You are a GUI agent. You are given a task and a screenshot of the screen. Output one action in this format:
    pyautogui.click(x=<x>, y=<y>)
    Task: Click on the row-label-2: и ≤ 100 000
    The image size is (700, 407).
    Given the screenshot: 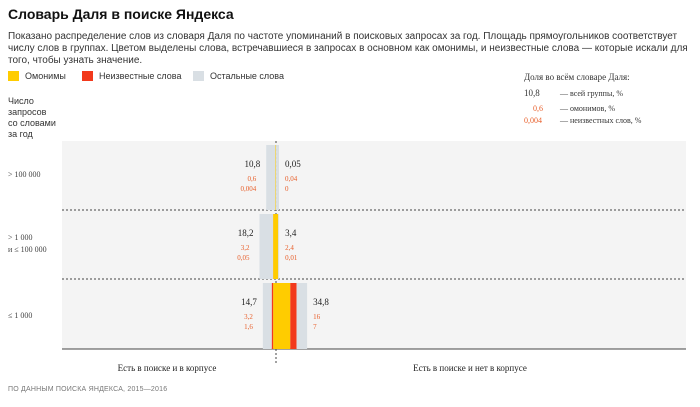 What is the action you would take?
    pyautogui.click(x=27, y=249)
    